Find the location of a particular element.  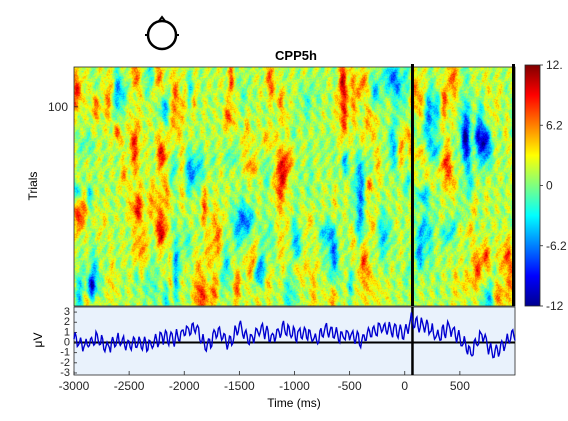

erp-ylabel: μV is located at coordinates (38, 340).